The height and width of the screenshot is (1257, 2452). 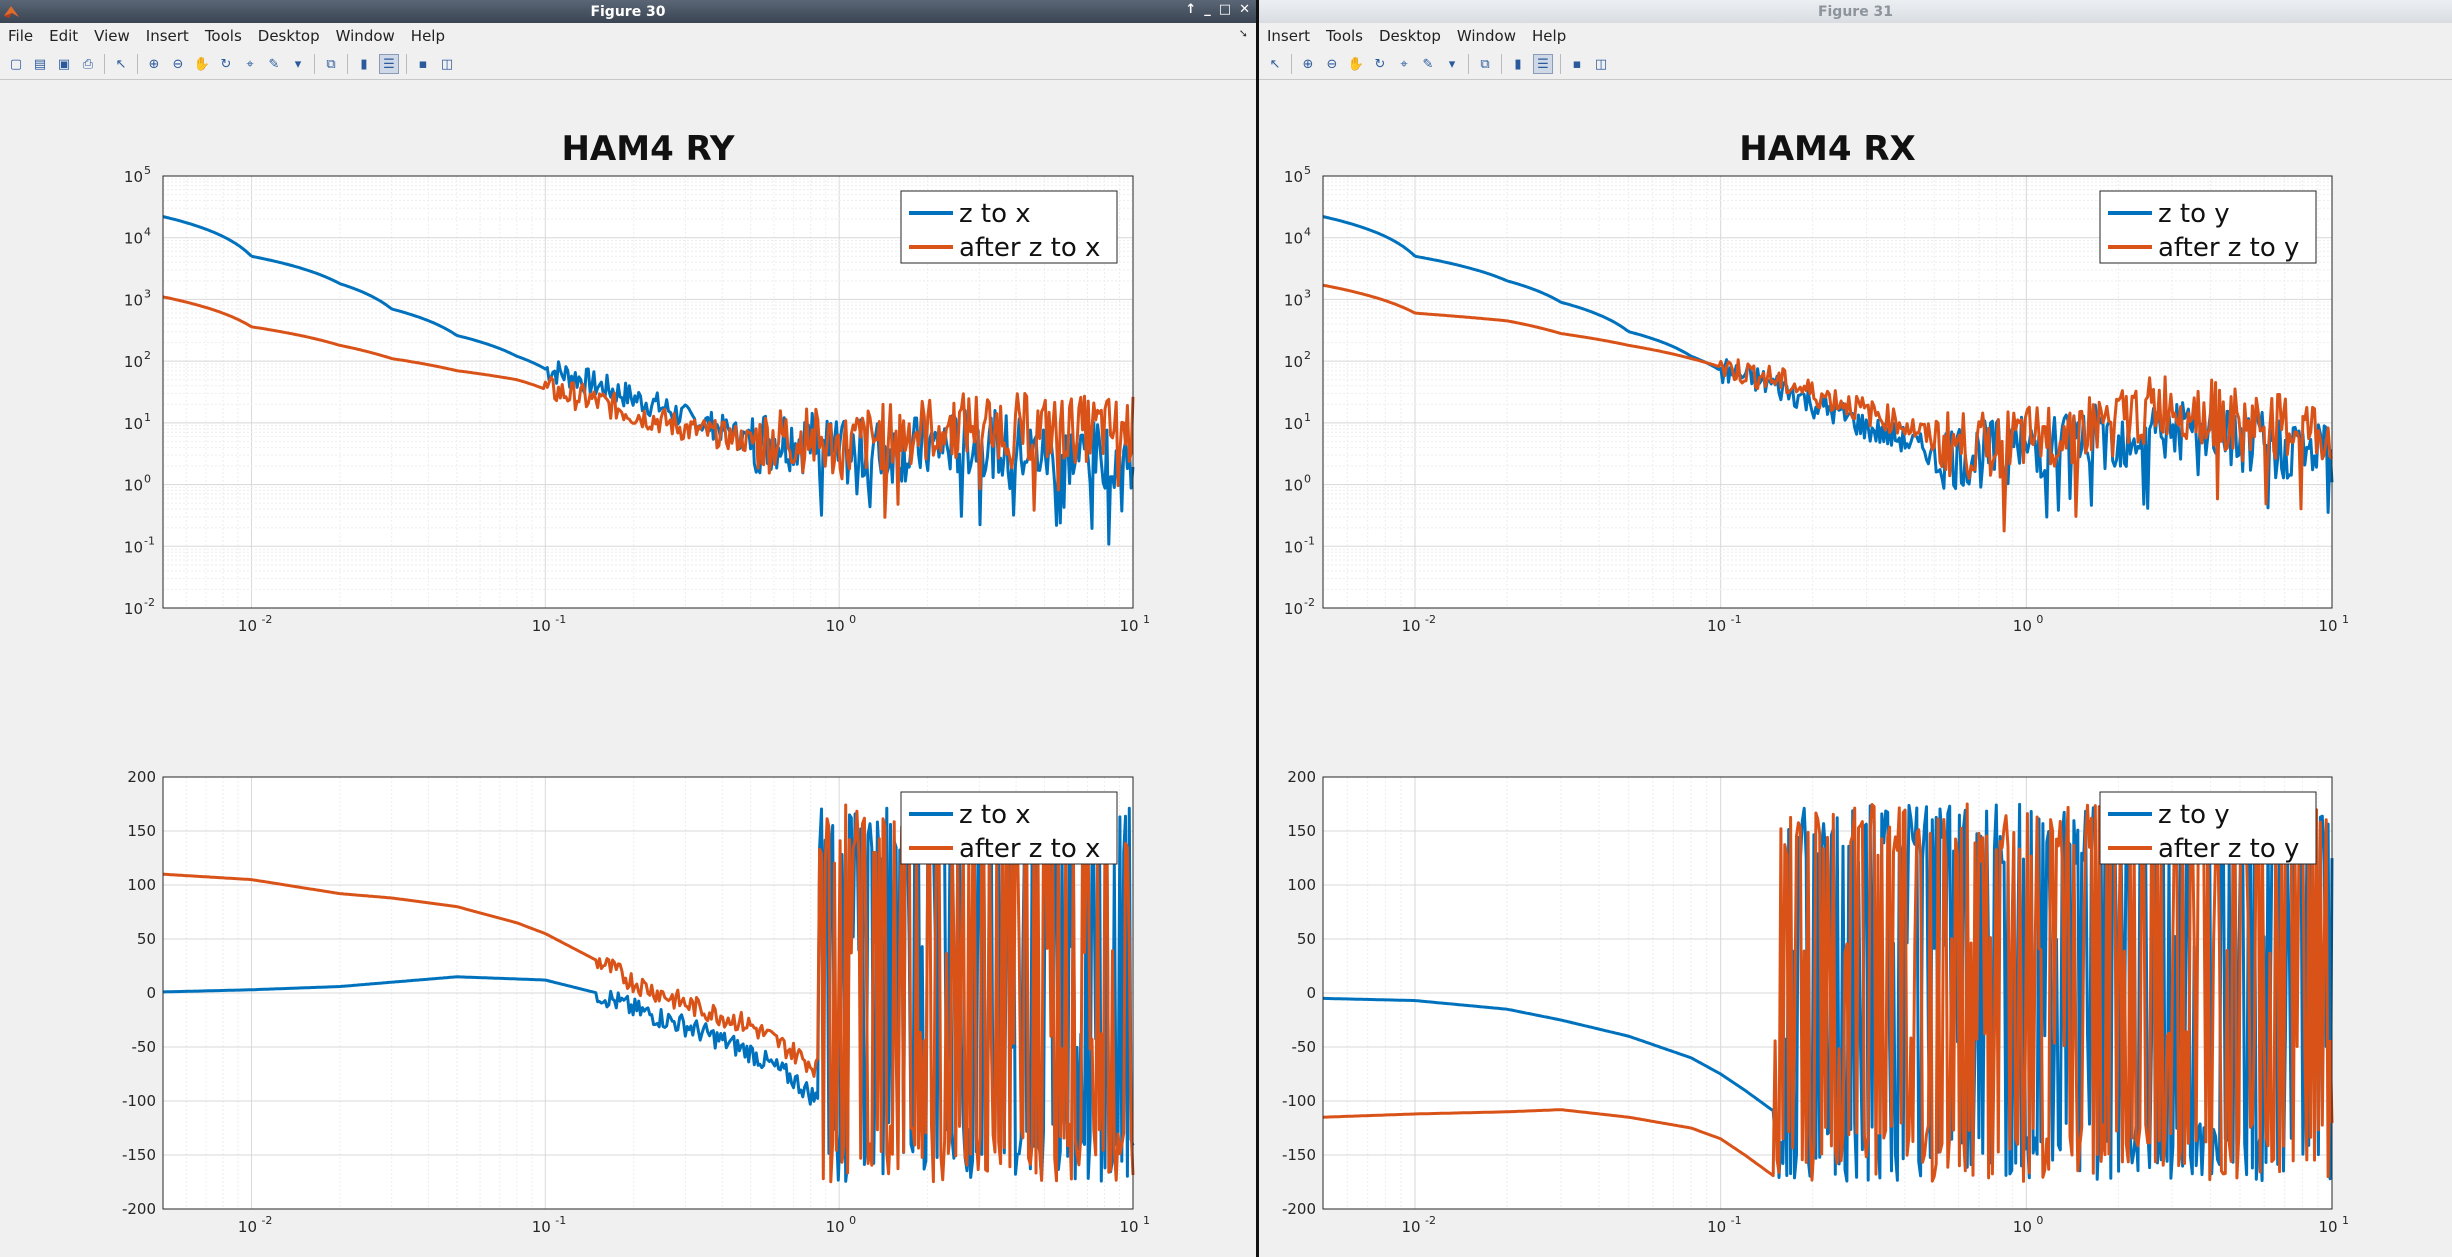 I want to click on y-tick-label: 50, so click(x=146, y=939).